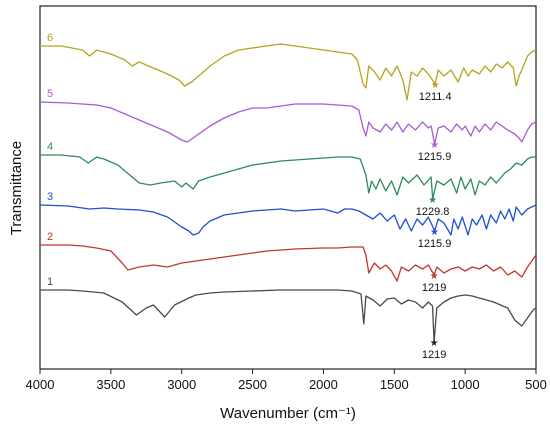 This screenshot has height=429, width=550. Describe the element at coordinates (50, 147) in the screenshot. I see `series-number-label: 4` at that location.